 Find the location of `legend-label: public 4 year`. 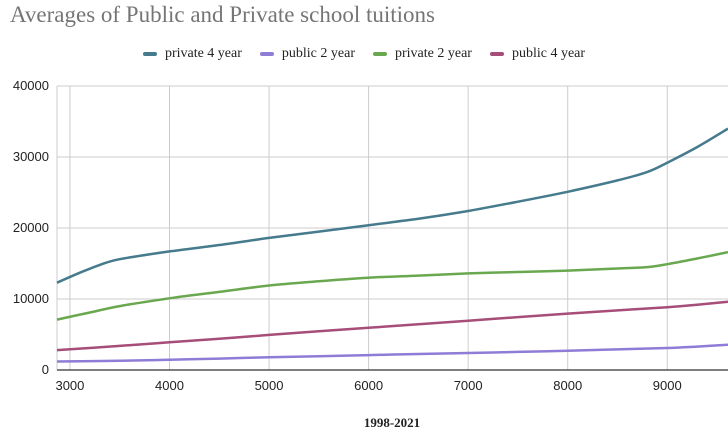

legend-label: public 4 year is located at coordinates (548, 53).